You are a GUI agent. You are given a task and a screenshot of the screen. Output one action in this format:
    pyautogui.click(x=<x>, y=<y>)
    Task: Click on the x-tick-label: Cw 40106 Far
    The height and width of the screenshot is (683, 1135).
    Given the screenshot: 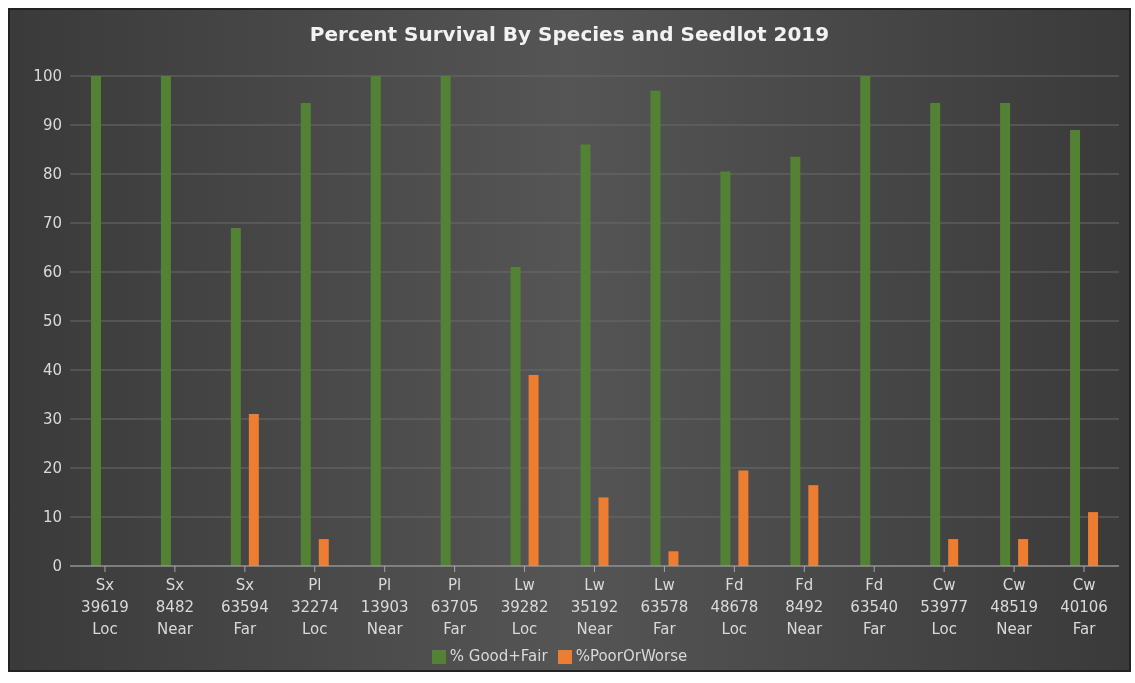 What is the action you would take?
    pyautogui.click(x=1084, y=607)
    